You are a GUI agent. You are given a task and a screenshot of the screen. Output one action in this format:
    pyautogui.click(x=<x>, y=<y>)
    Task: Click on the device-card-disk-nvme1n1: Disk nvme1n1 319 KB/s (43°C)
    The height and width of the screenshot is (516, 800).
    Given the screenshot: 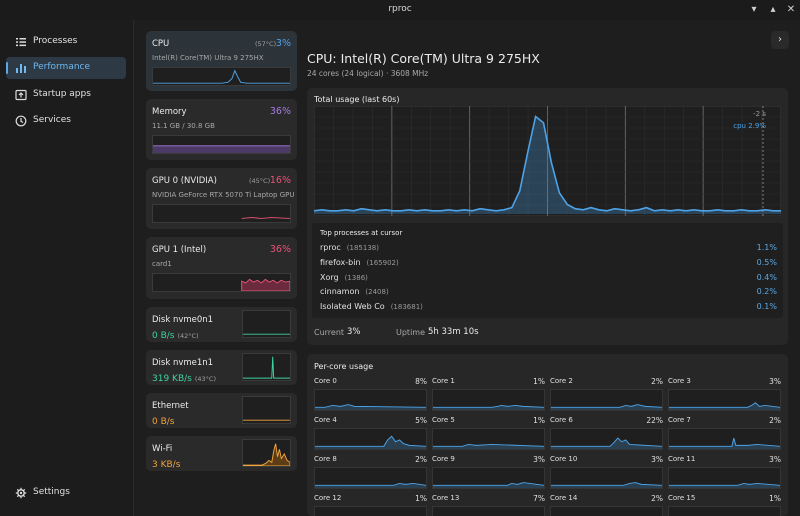 What is the action you would take?
    pyautogui.click(x=221, y=367)
    